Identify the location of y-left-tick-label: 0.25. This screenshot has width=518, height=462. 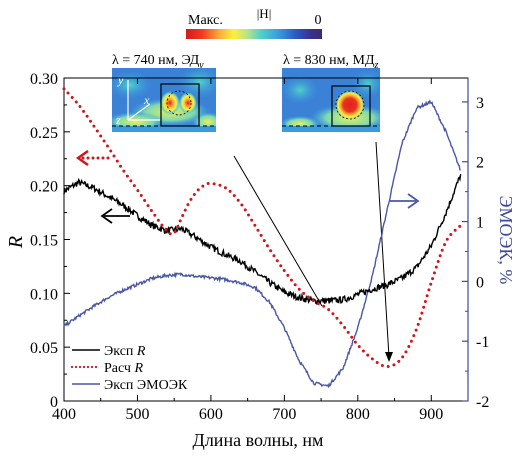
(44, 133).